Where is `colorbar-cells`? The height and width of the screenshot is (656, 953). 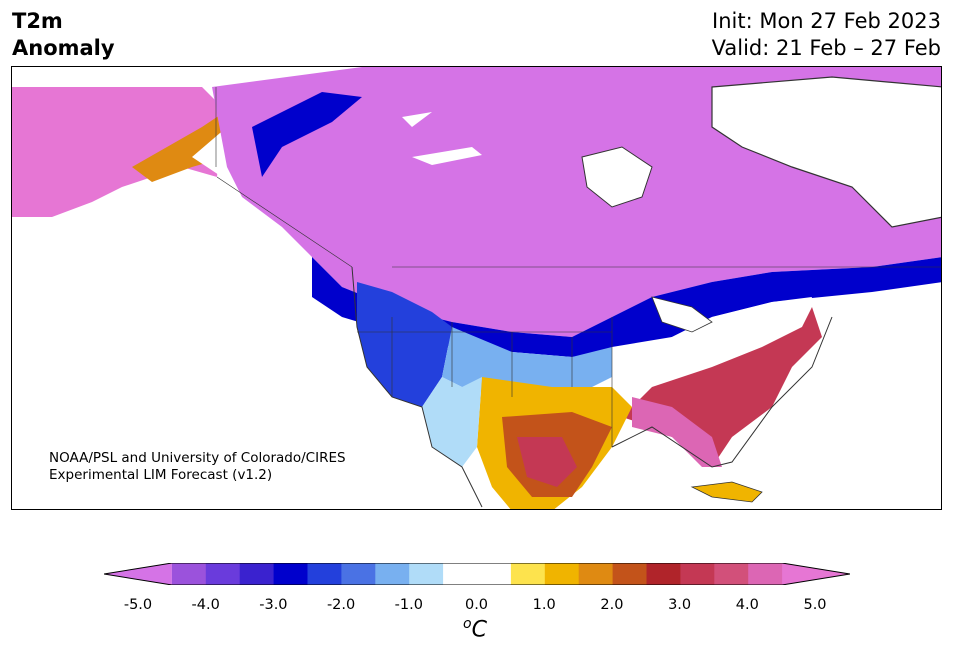 colorbar-cells is located at coordinates (477, 574).